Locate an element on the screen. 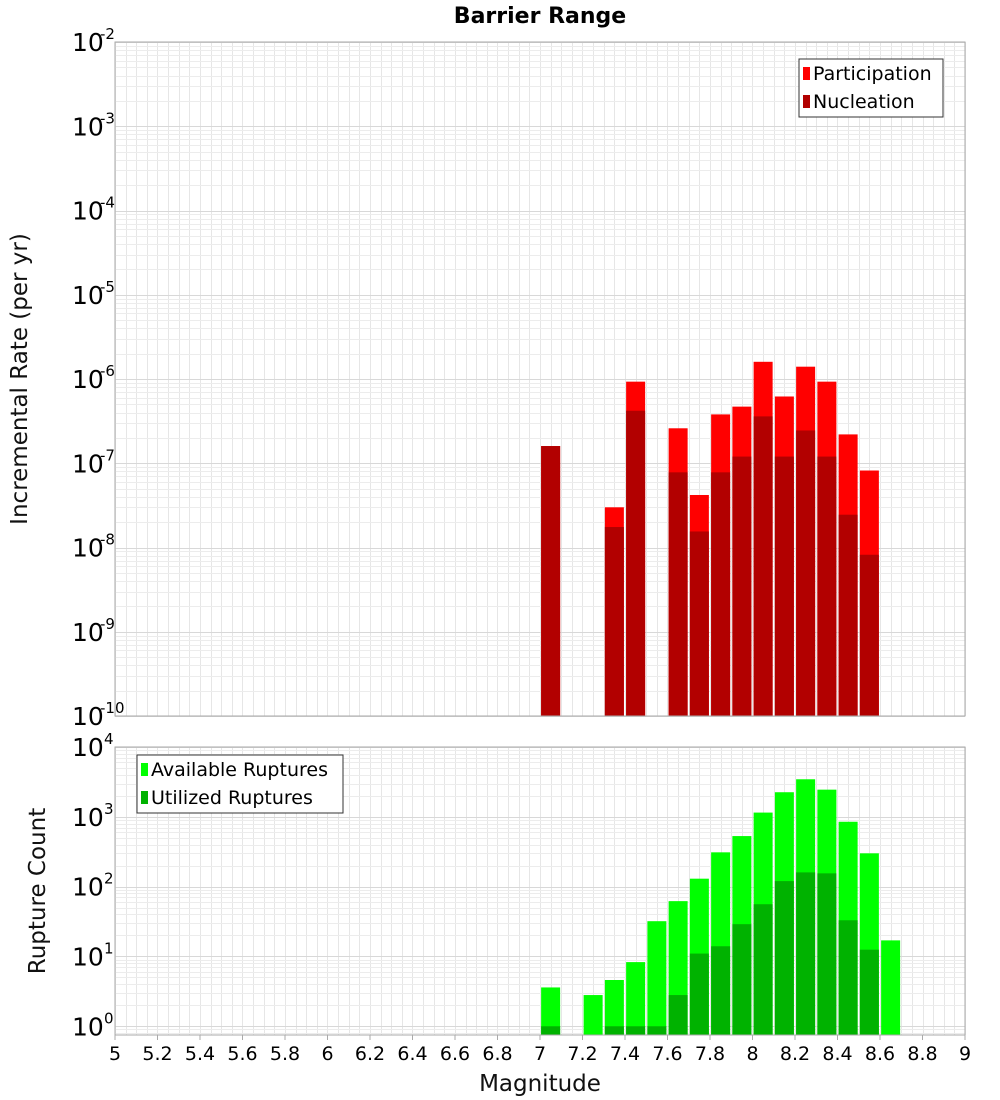  y-tick-exp: -7 is located at coordinates (107, 455).